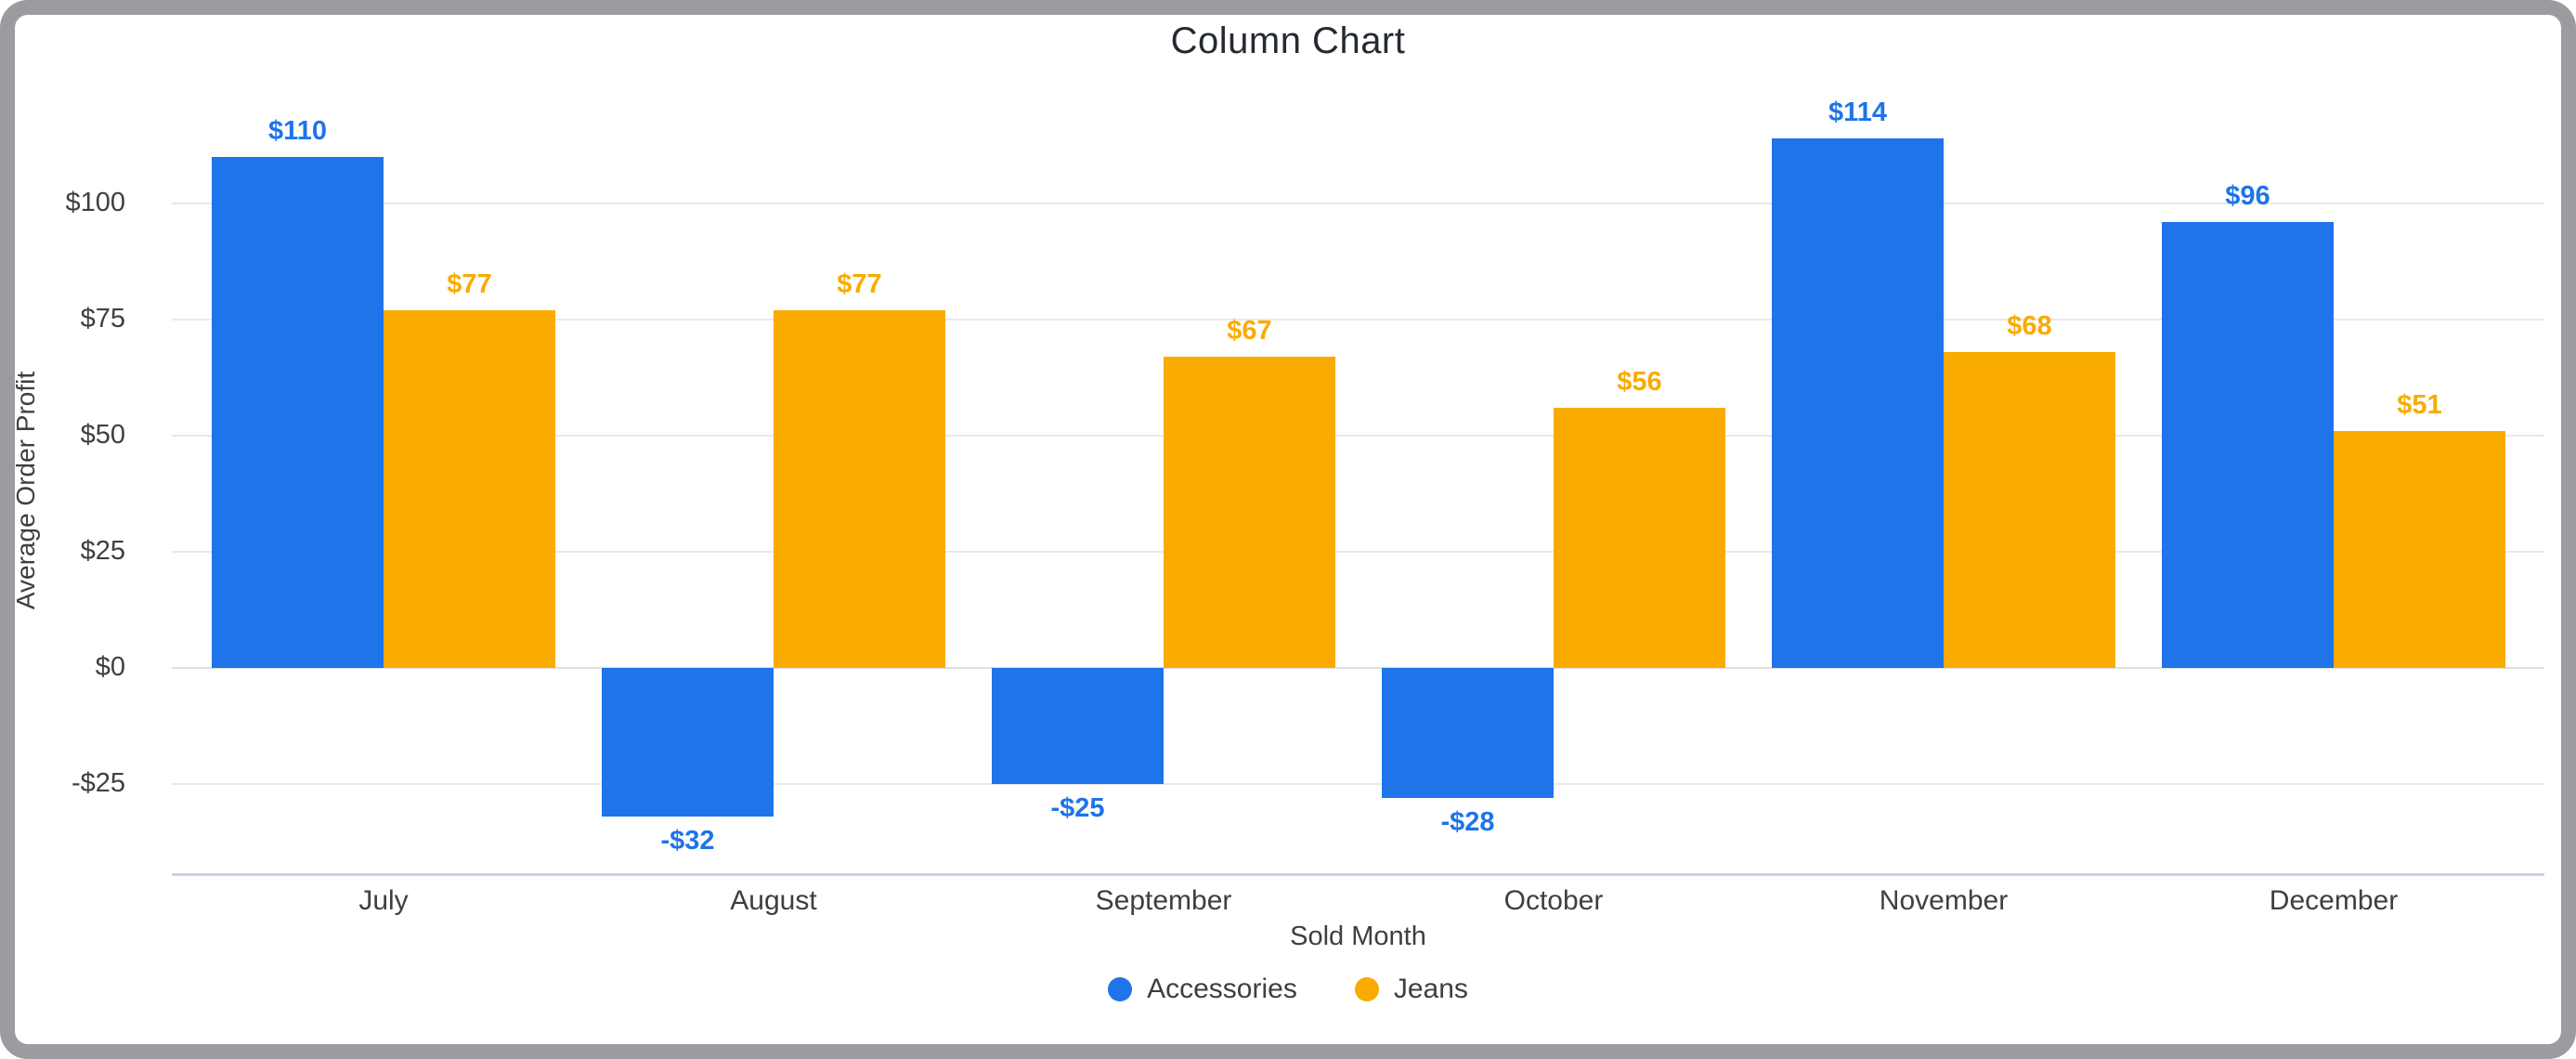 The image size is (2576, 1059). Describe the element at coordinates (2334, 900) in the screenshot. I see `x-axis-label-december: December` at that location.